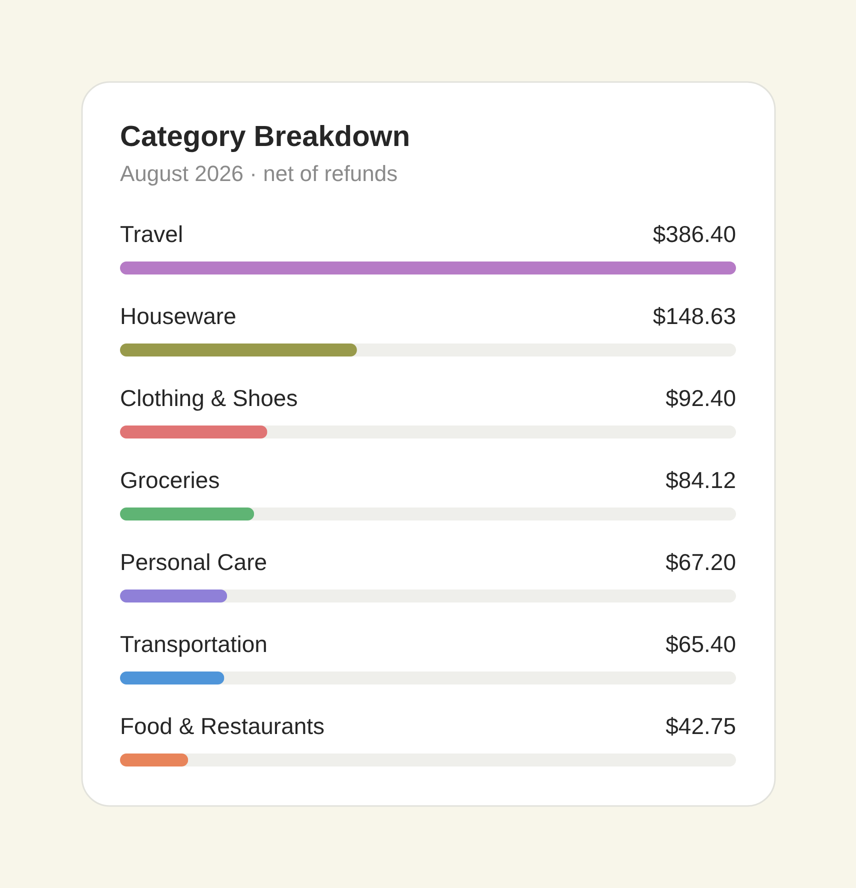 The height and width of the screenshot is (888, 856). What do you see at coordinates (694, 234) in the screenshot?
I see `data-label: $386.40` at bounding box center [694, 234].